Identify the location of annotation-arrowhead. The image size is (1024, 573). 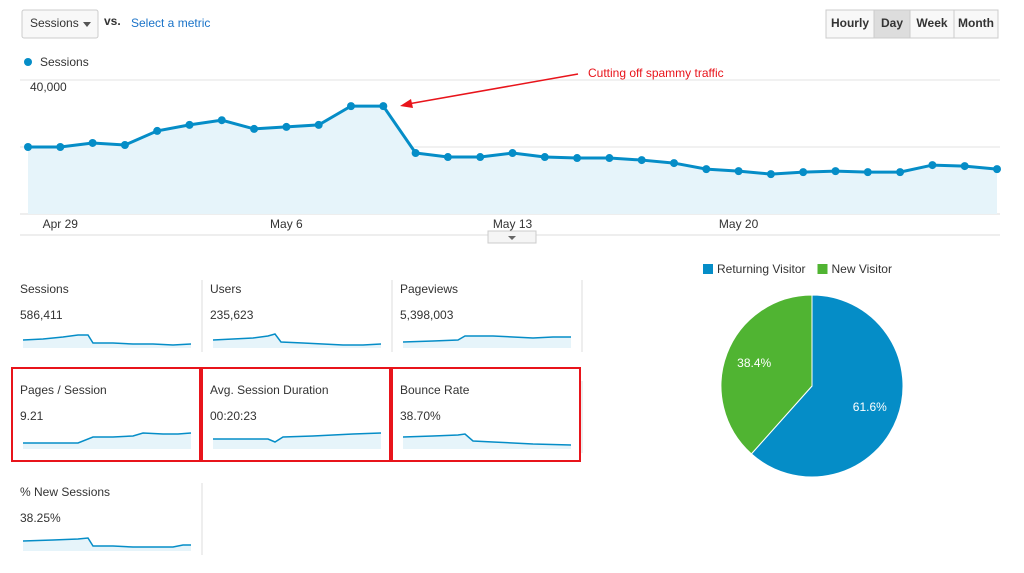
(406, 103).